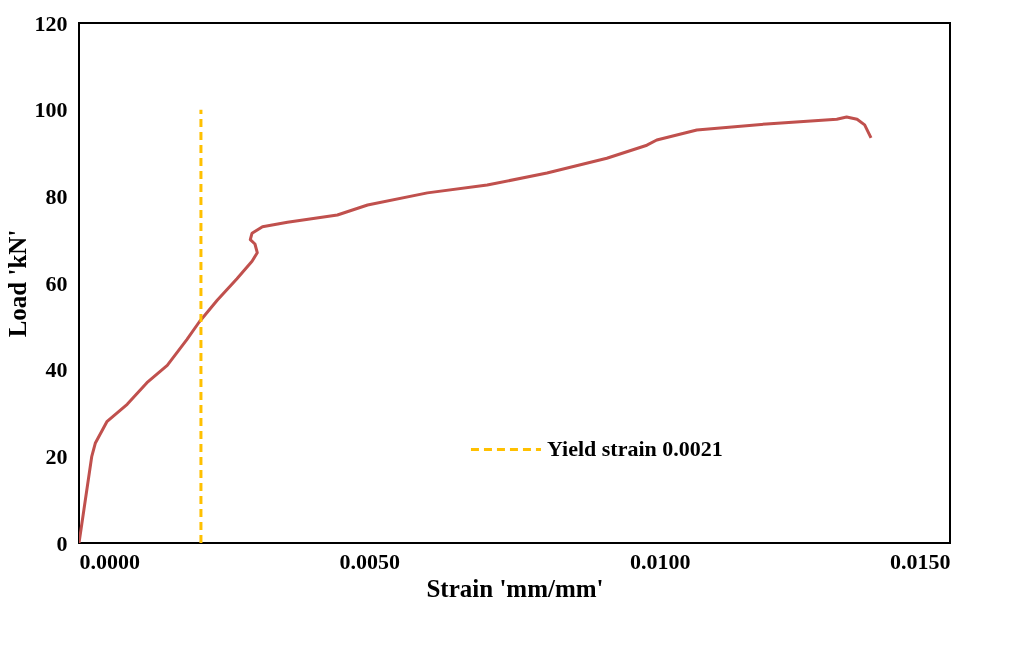 This screenshot has width=1023, height=645. Describe the element at coordinates (17, 283) in the screenshot. I see `y-axis-title: Load 'kN'` at that location.